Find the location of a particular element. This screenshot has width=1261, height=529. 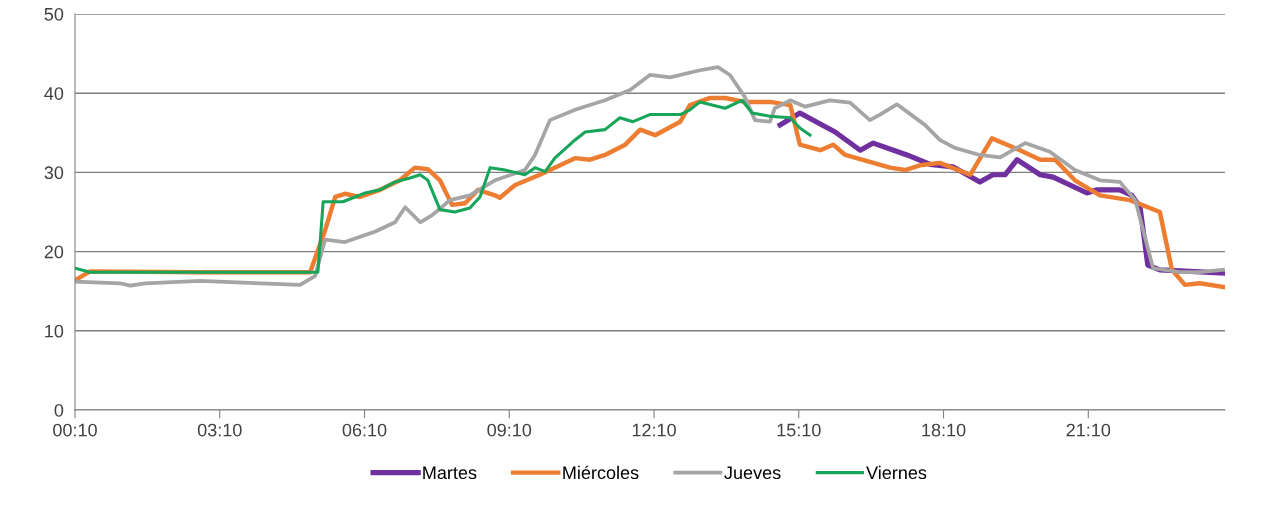

x-tick-label: 15:10 is located at coordinates (799, 430).